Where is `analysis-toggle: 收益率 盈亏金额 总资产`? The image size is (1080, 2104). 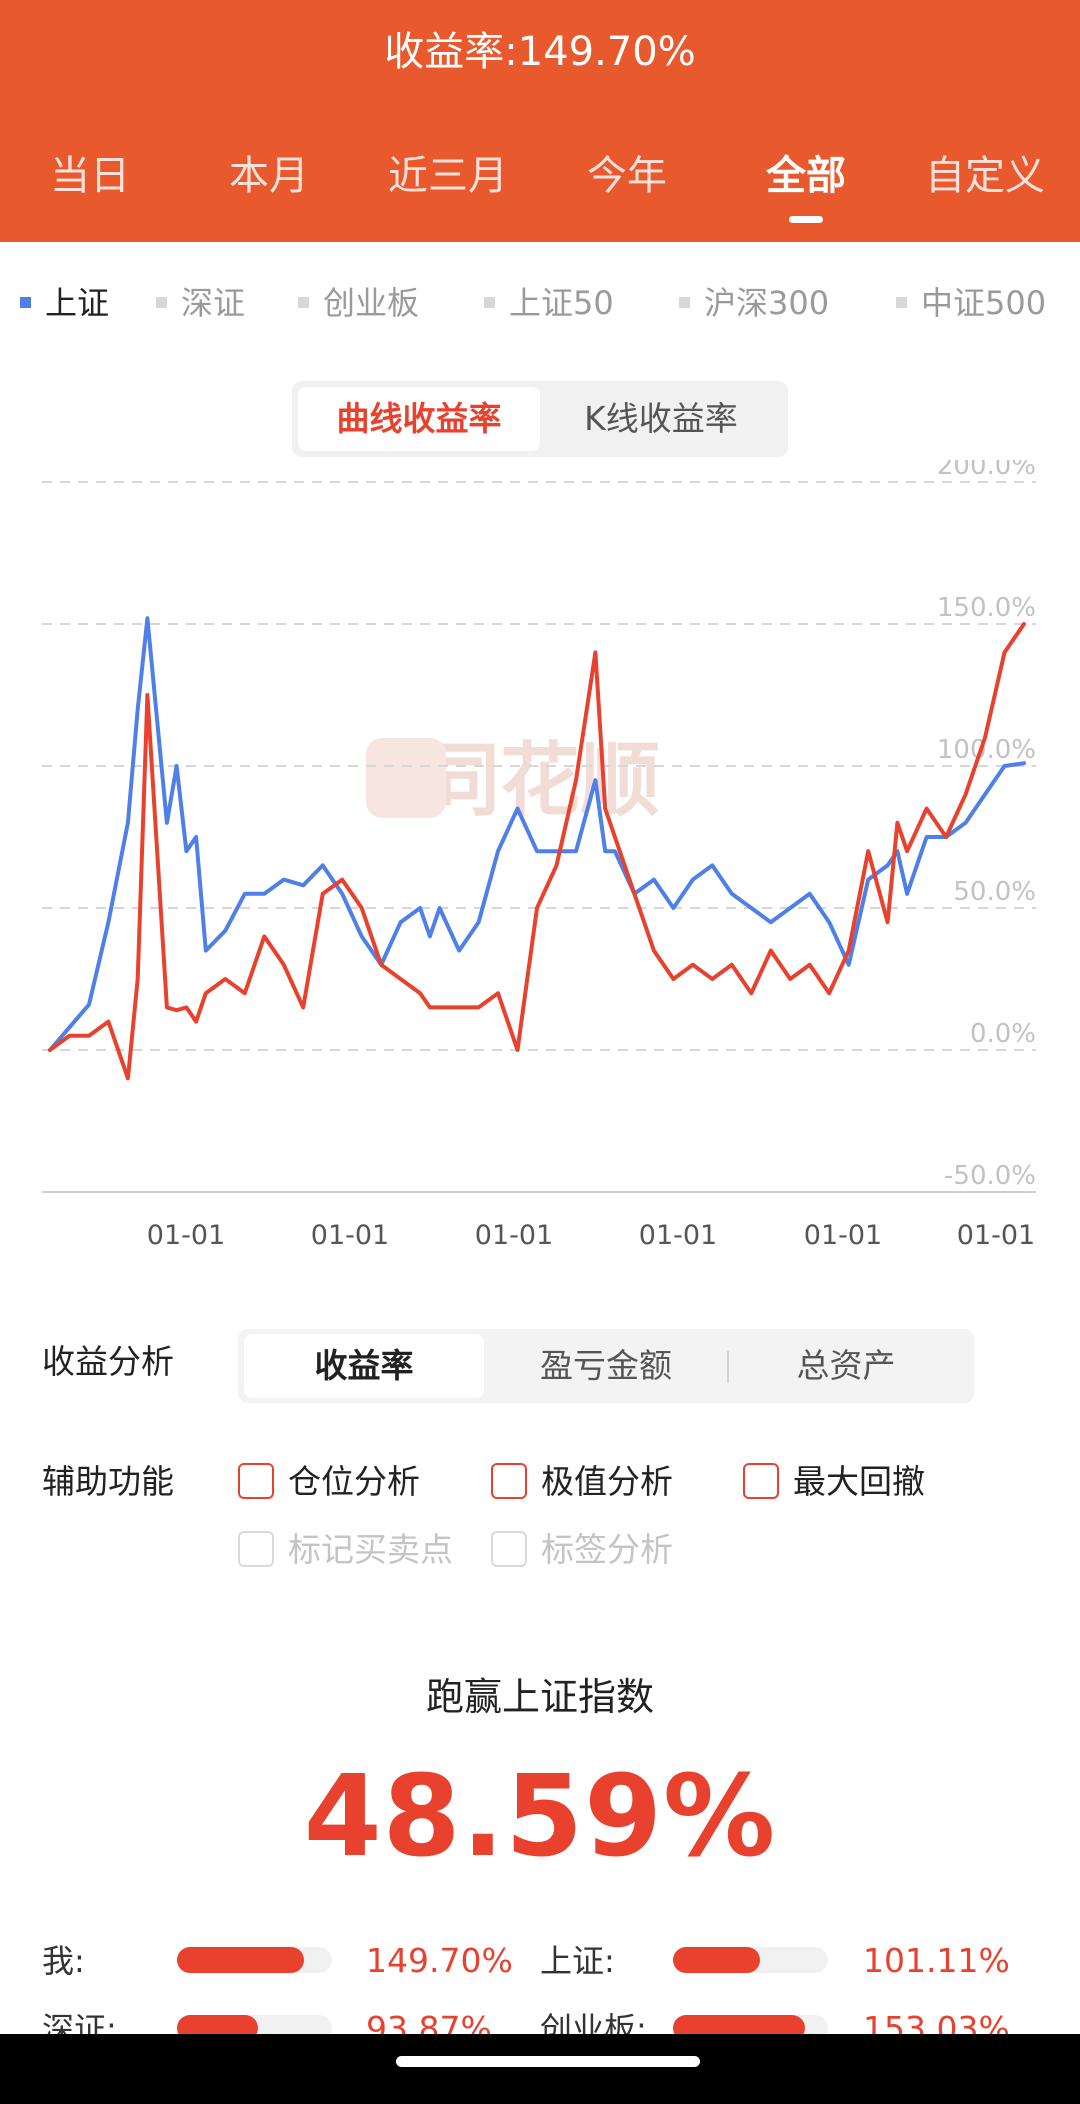
analysis-toggle: 收益率 盈亏金额 总资产 is located at coordinates (606, 1366).